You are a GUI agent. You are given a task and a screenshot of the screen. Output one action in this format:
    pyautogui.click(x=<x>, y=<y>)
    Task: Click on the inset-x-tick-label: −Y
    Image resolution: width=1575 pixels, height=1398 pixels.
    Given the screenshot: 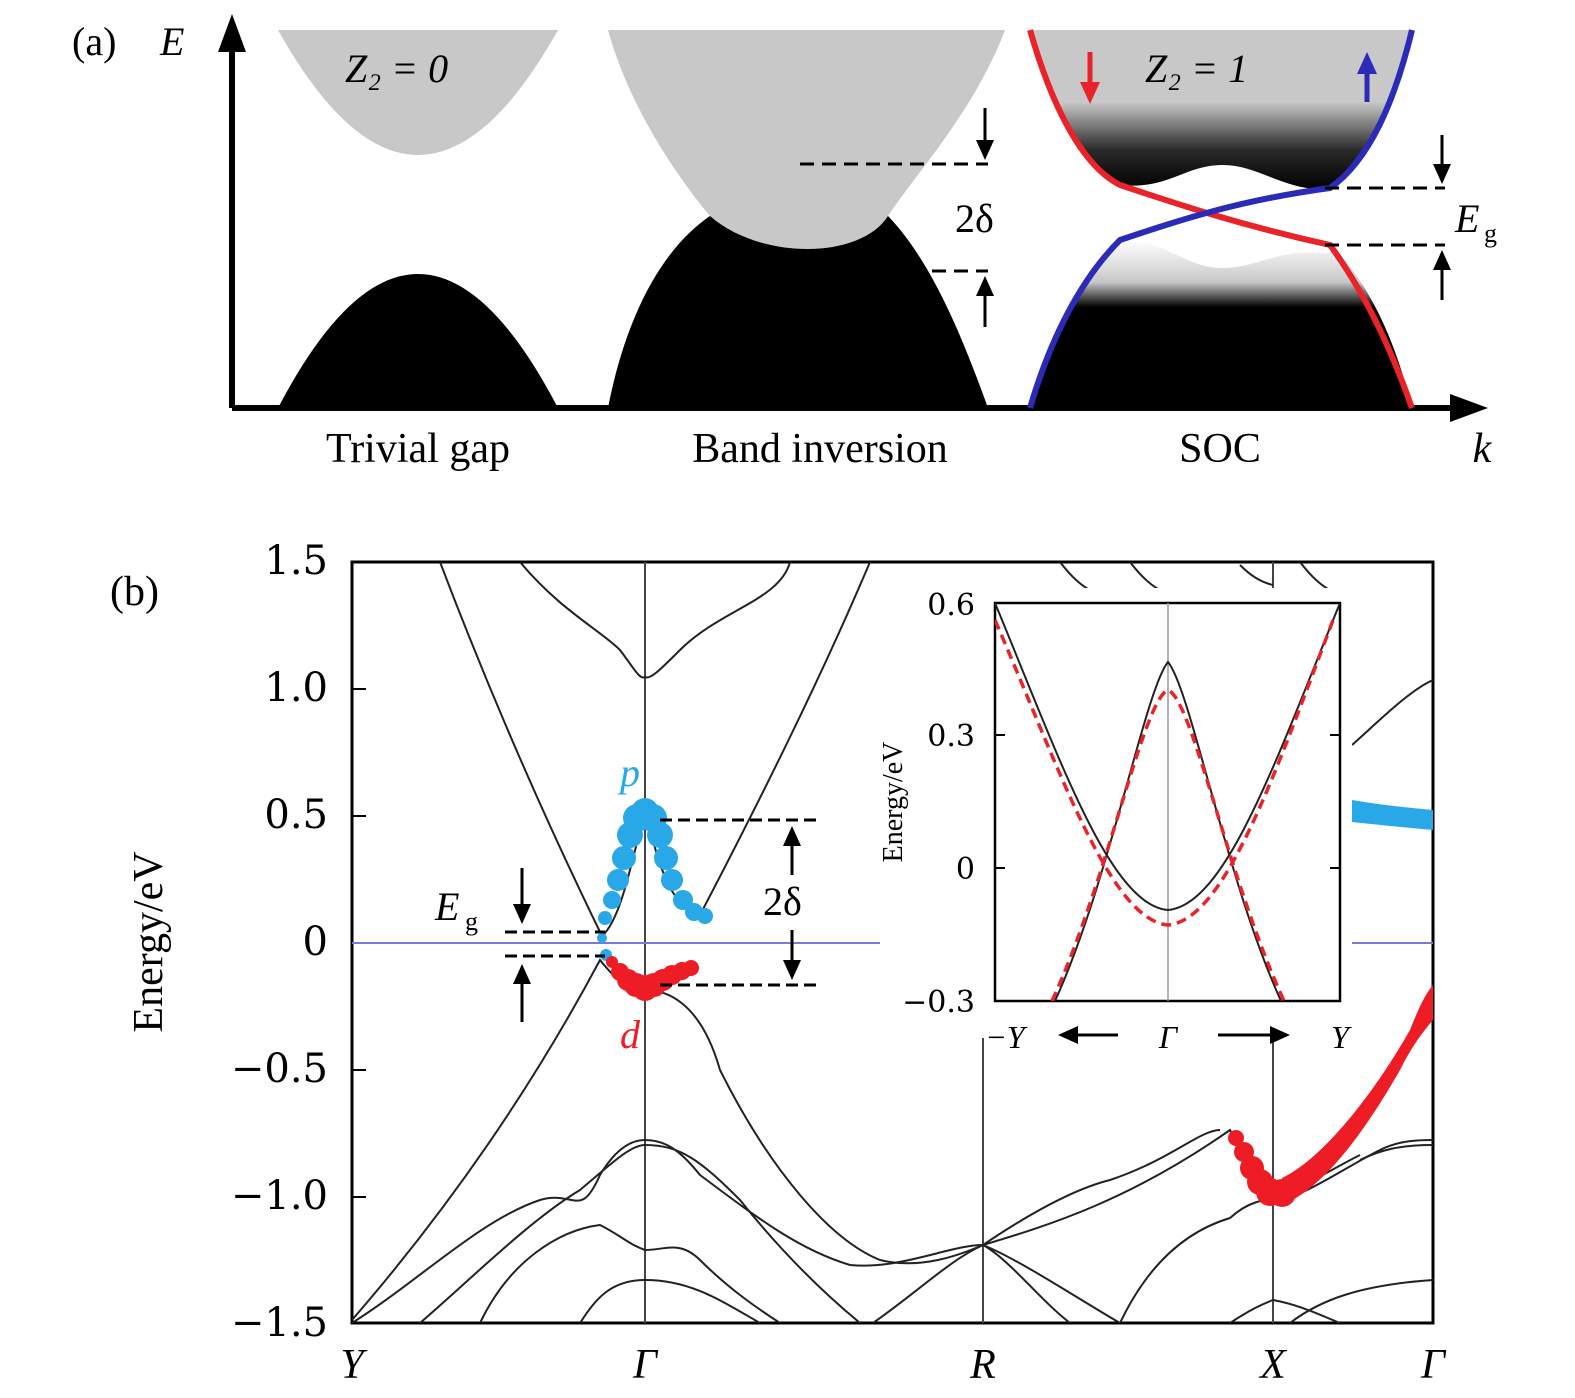 What is the action you would take?
    pyautogui.click(x=1006, y=1037)
    